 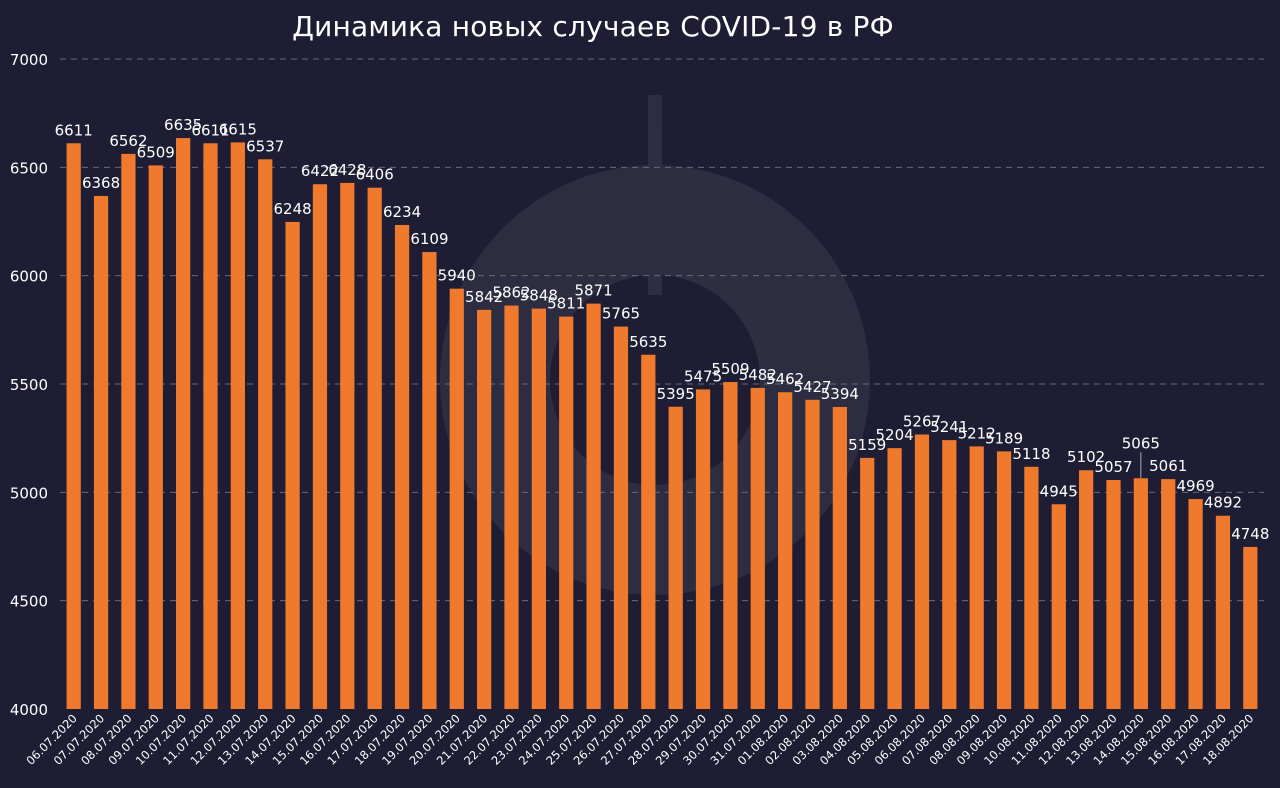 What do you see at coordinates (29, 277) in the screenshot?
I see `y-tick-label: 6000` at bounding box center [29, 277].